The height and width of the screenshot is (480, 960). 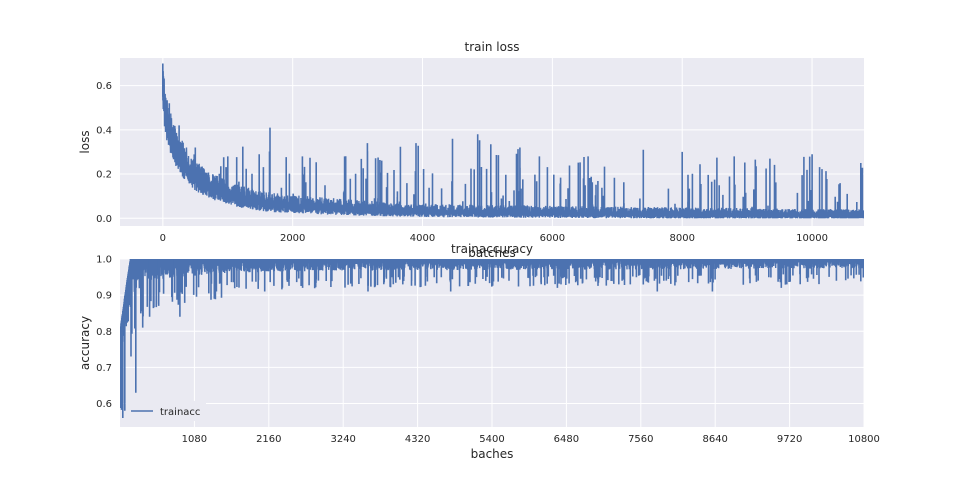 I want to click on x-tick-label: 8000, so click(x=681, y=238).